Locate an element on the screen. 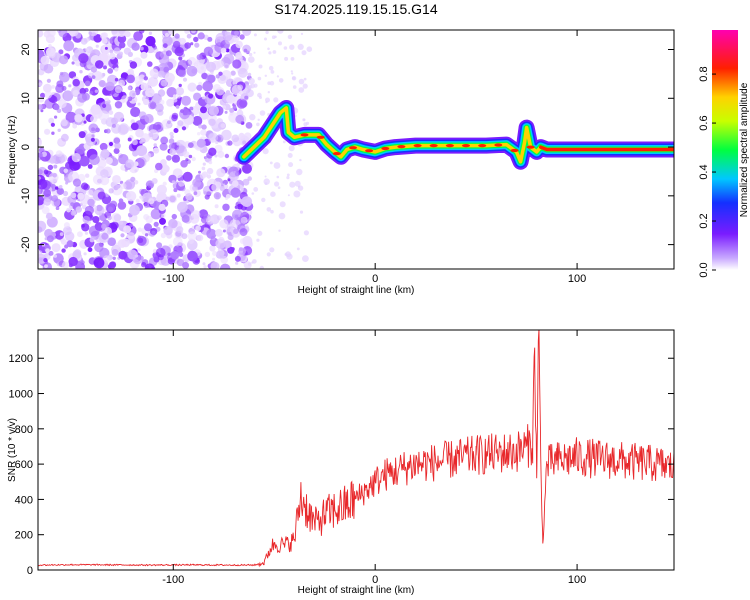 The image size is (750, 600). y-tick-label: 1000 is located at coordinates (21, 395).